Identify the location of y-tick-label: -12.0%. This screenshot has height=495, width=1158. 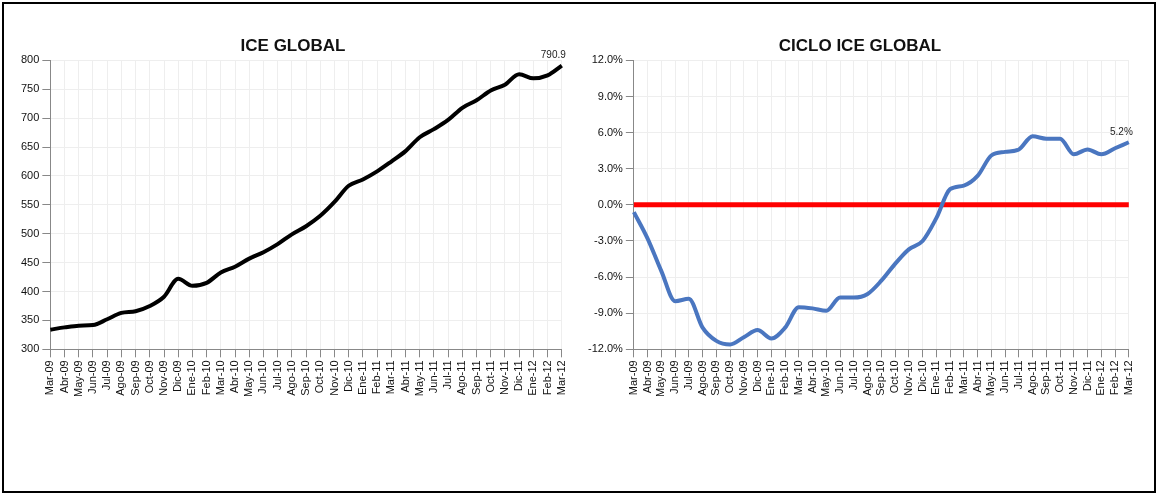
(605, 348).